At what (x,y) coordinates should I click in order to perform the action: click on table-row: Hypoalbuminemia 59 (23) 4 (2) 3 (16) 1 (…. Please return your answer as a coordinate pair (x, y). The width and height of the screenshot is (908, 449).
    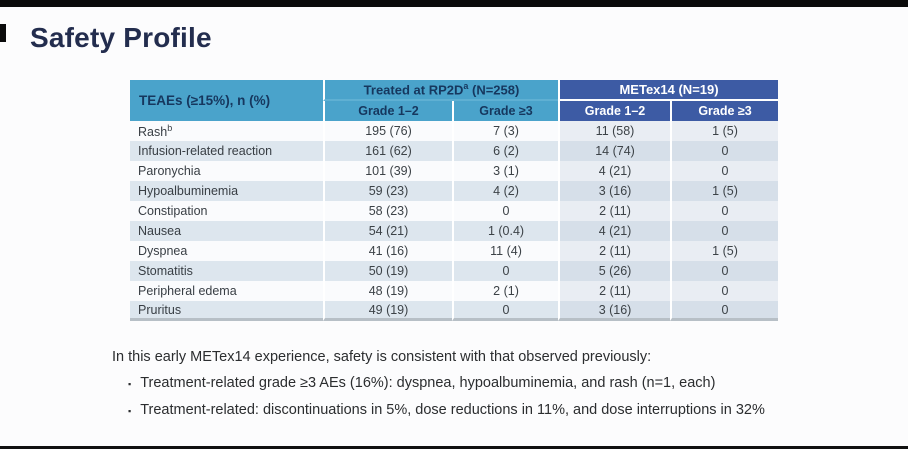
    Looking at the image, I should click on (454, 191).